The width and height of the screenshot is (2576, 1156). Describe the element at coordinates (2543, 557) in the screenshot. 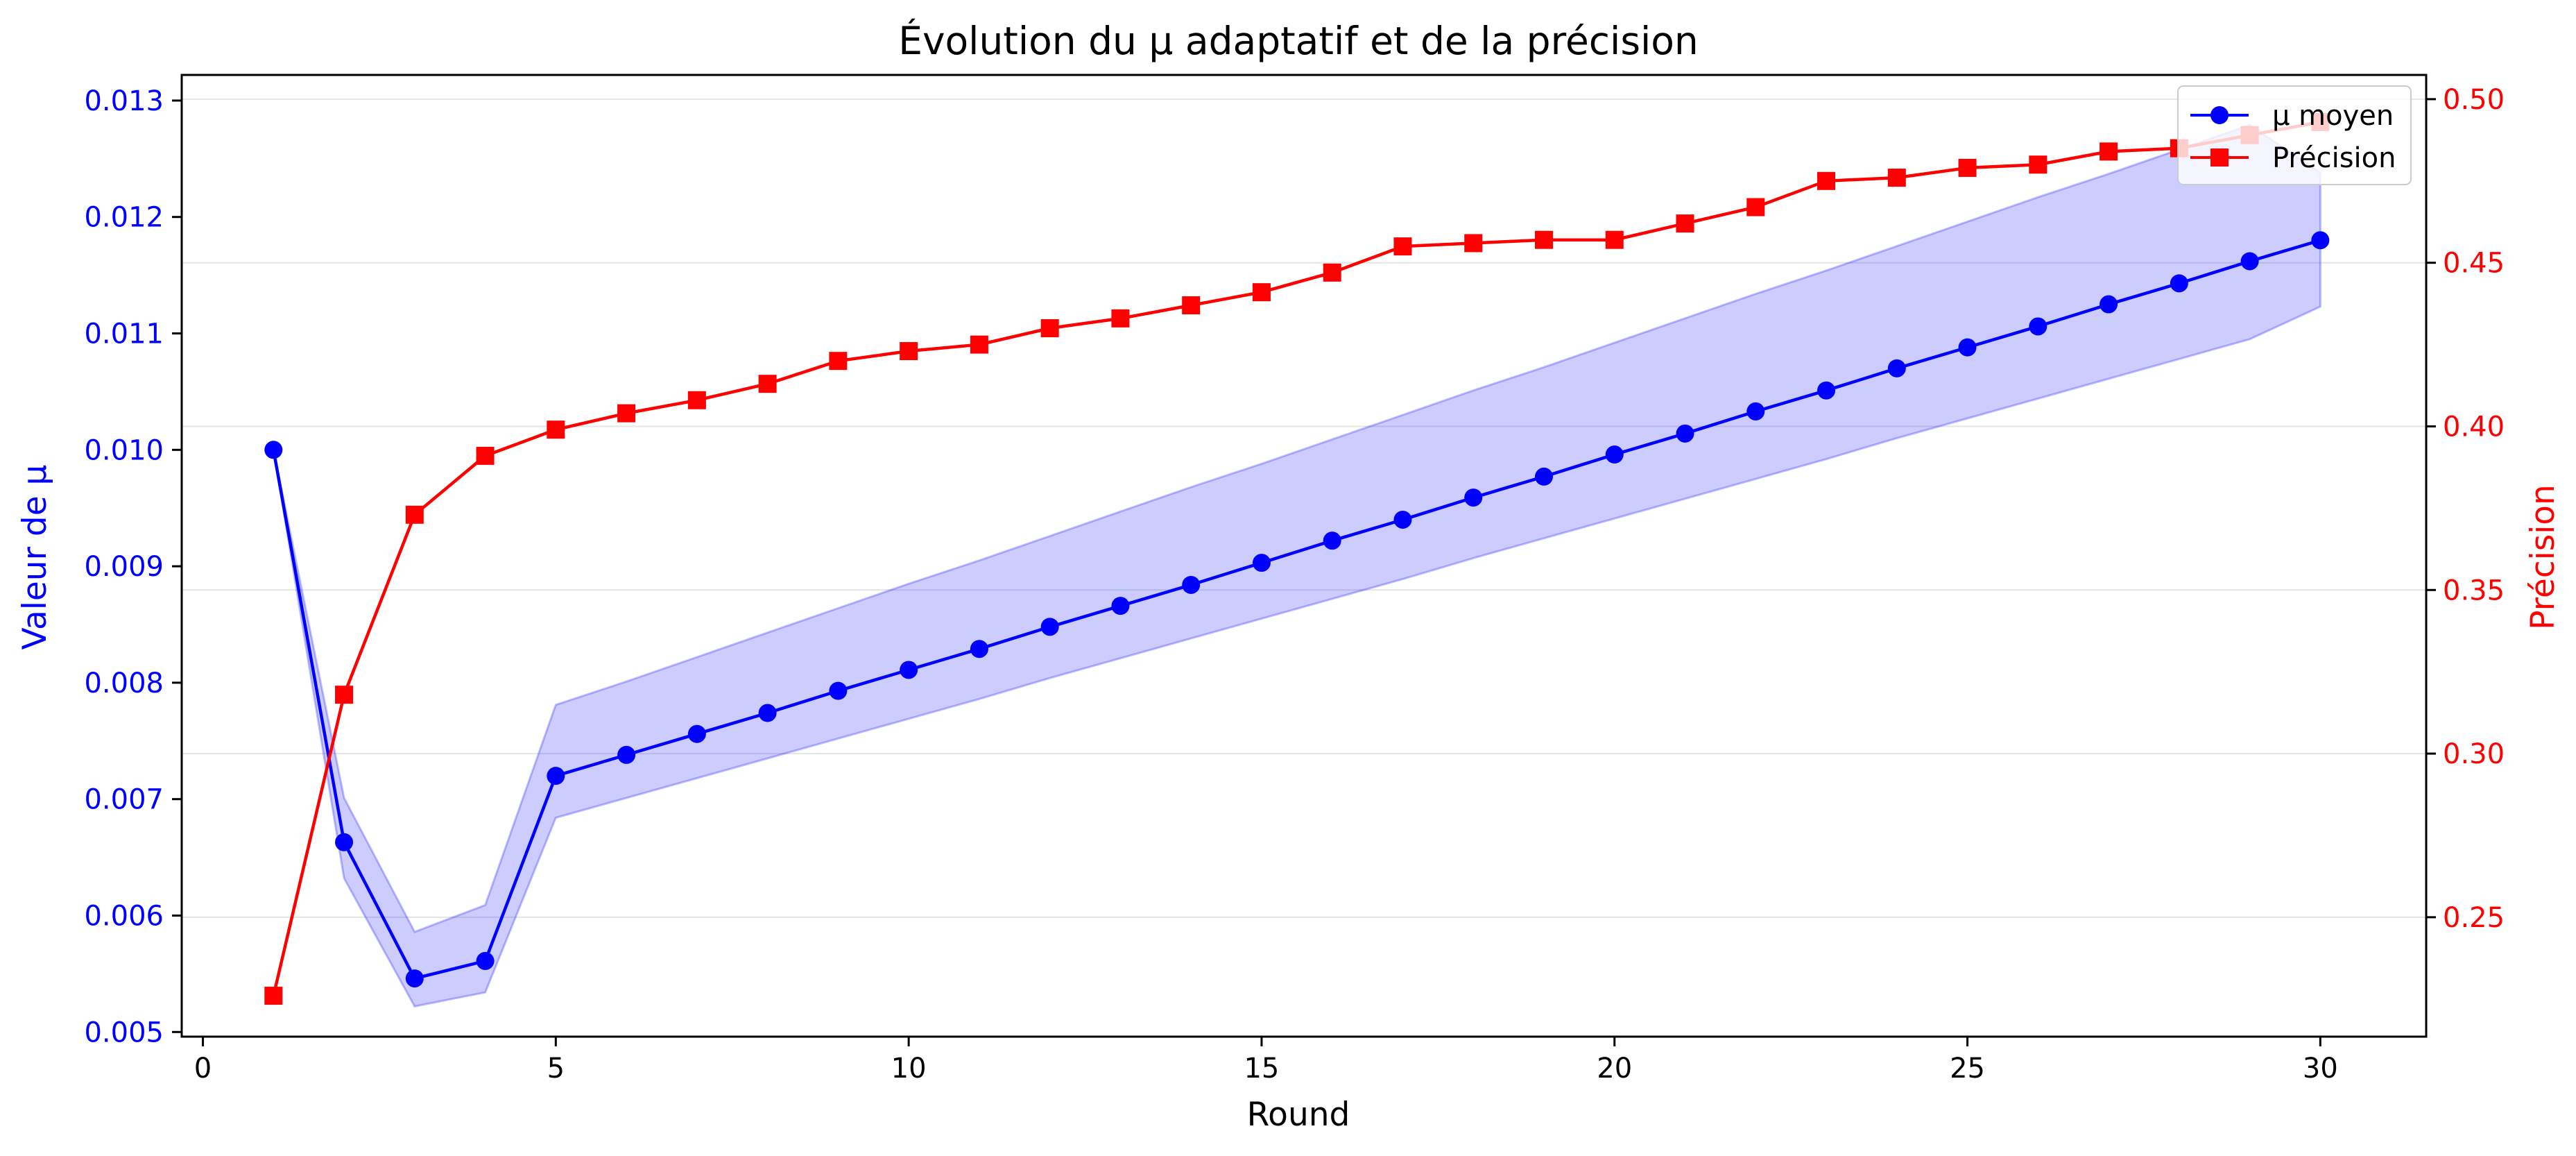

I see `y-axis-right-label: Précision` at that location.